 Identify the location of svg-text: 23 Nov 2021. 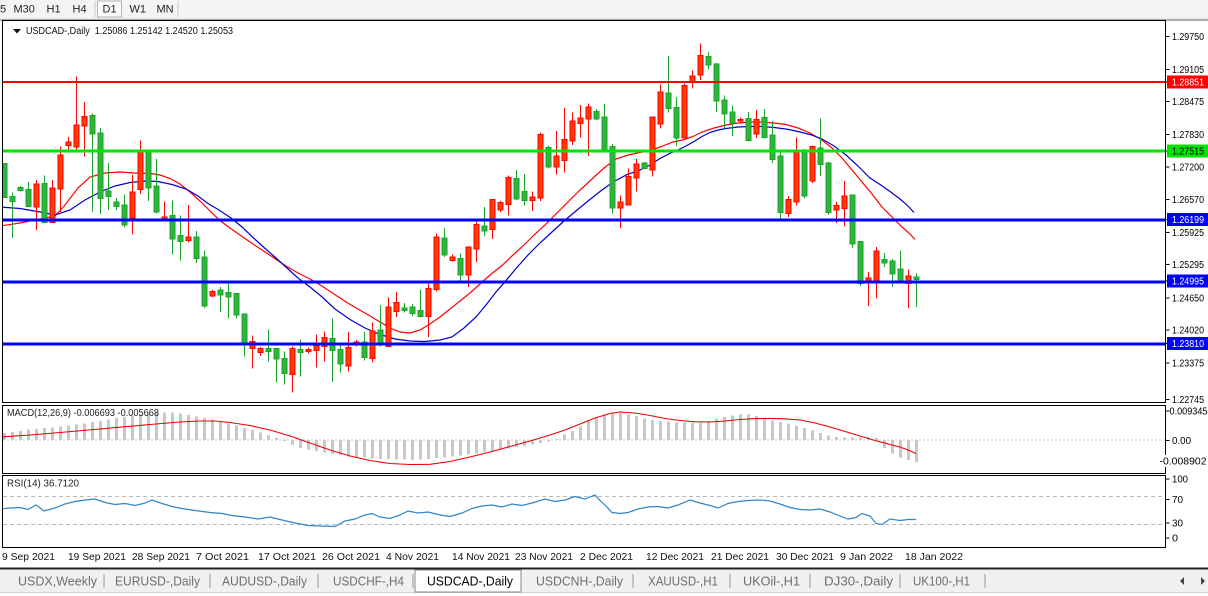
(544, 557).